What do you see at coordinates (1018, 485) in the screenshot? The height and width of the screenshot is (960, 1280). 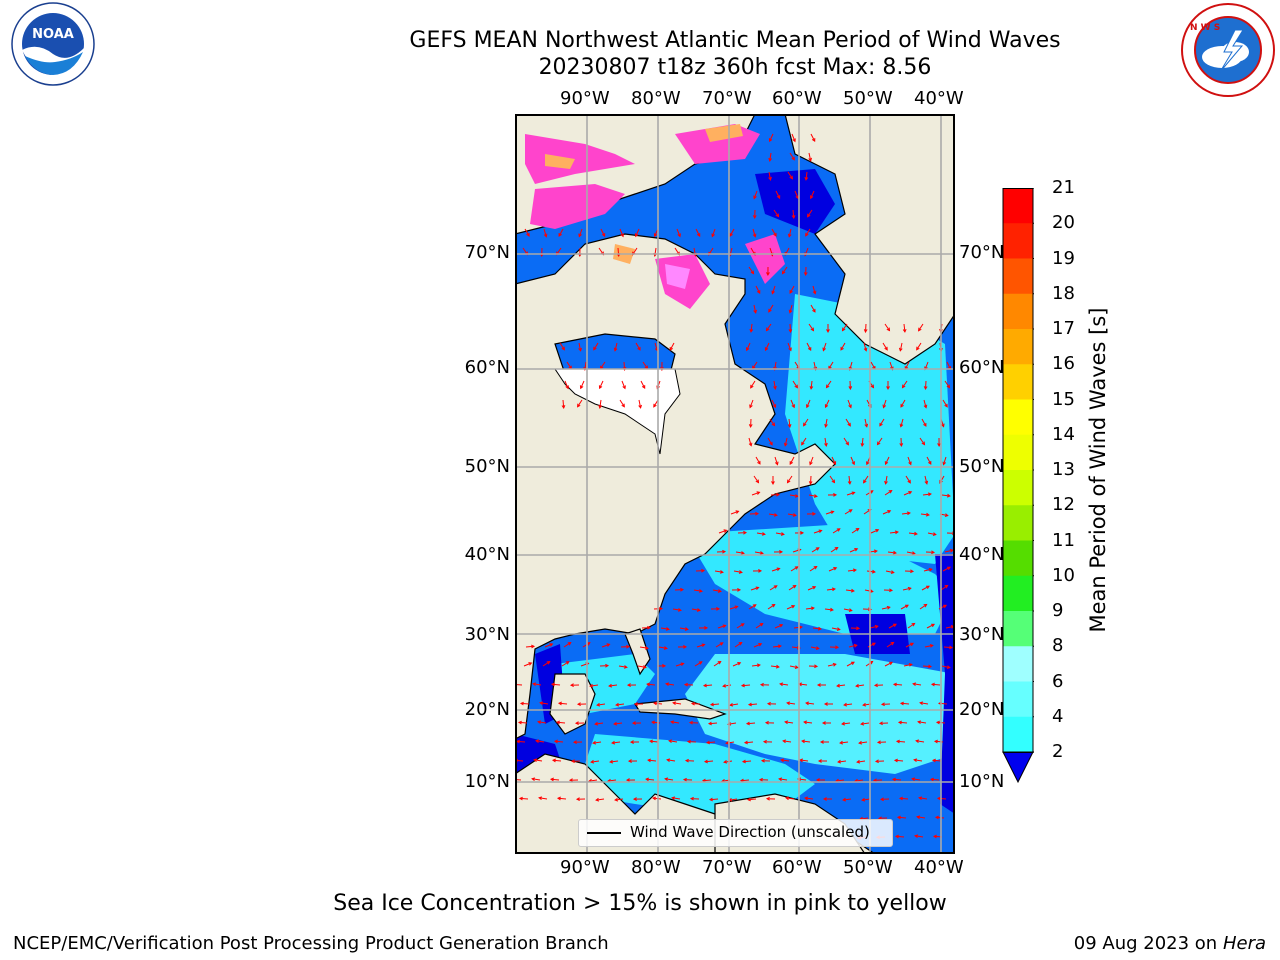 I see `colorbar-svg` at bounding box center [1018, 485].